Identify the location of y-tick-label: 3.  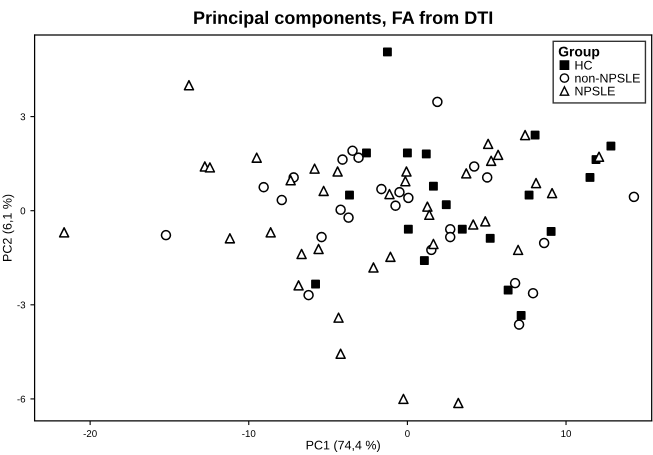
(23, 116).